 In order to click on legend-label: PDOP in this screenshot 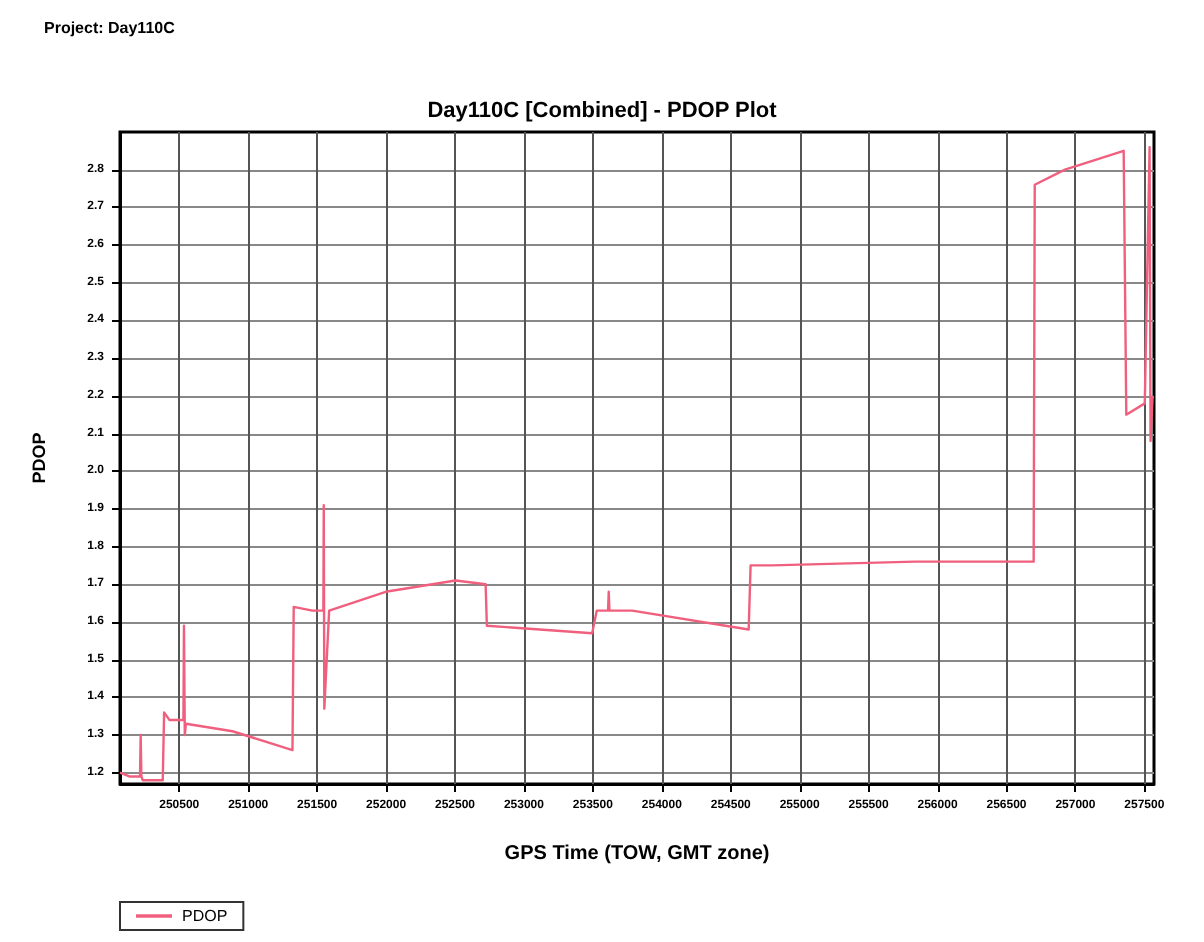, I will do `click(205, 916)`.